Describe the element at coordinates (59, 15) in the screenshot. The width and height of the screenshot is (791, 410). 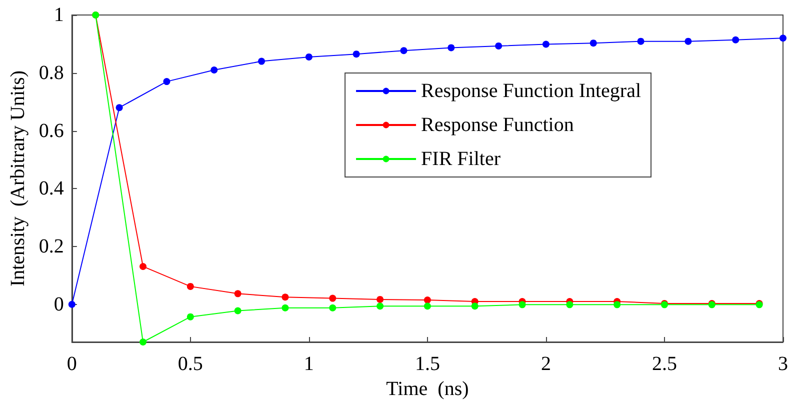
I see `y-tick-label: 1` at that location.